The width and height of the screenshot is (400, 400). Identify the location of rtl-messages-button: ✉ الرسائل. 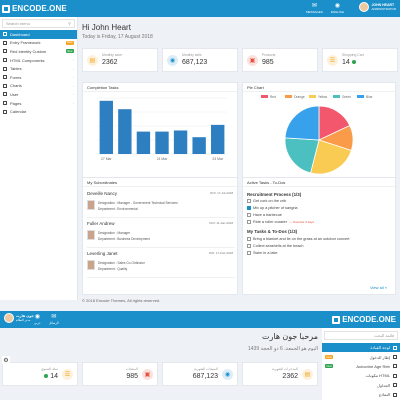
(54, 319).